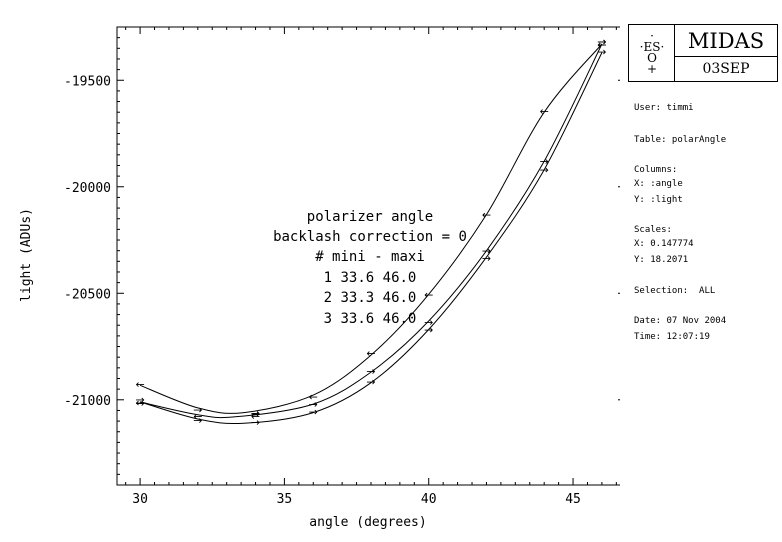 Image resolution: width=782 pixels, height=542 pixels. What do you see at coordinates (87, 81) in the screenshot?
I see `y-tick-label: -19500` at bounding box center [87, 81].